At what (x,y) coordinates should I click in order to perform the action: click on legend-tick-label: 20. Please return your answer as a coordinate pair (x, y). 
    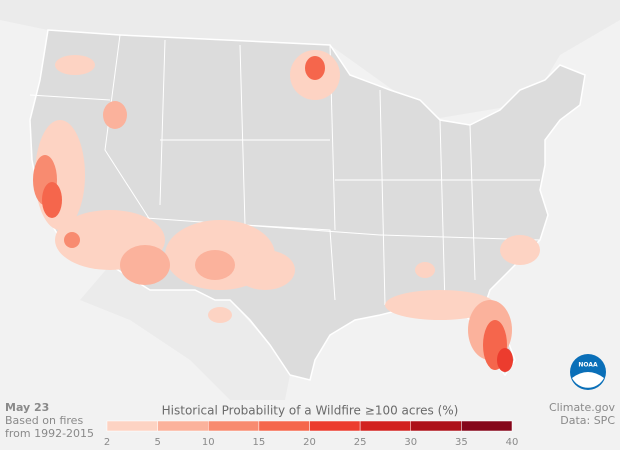
    Looking at the image, I should click on (309, 442).